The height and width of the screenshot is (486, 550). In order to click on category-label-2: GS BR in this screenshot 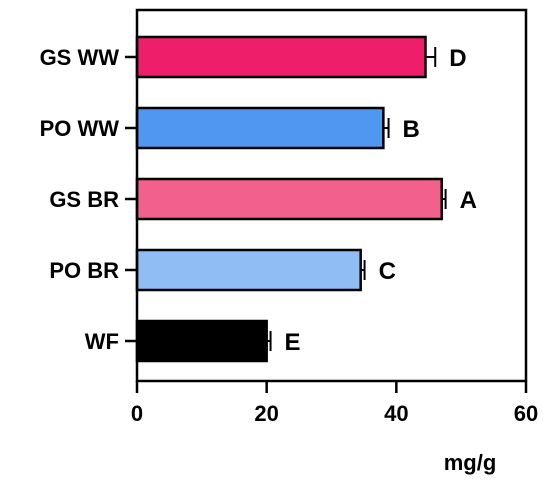, I will do `click(84, 199)`.